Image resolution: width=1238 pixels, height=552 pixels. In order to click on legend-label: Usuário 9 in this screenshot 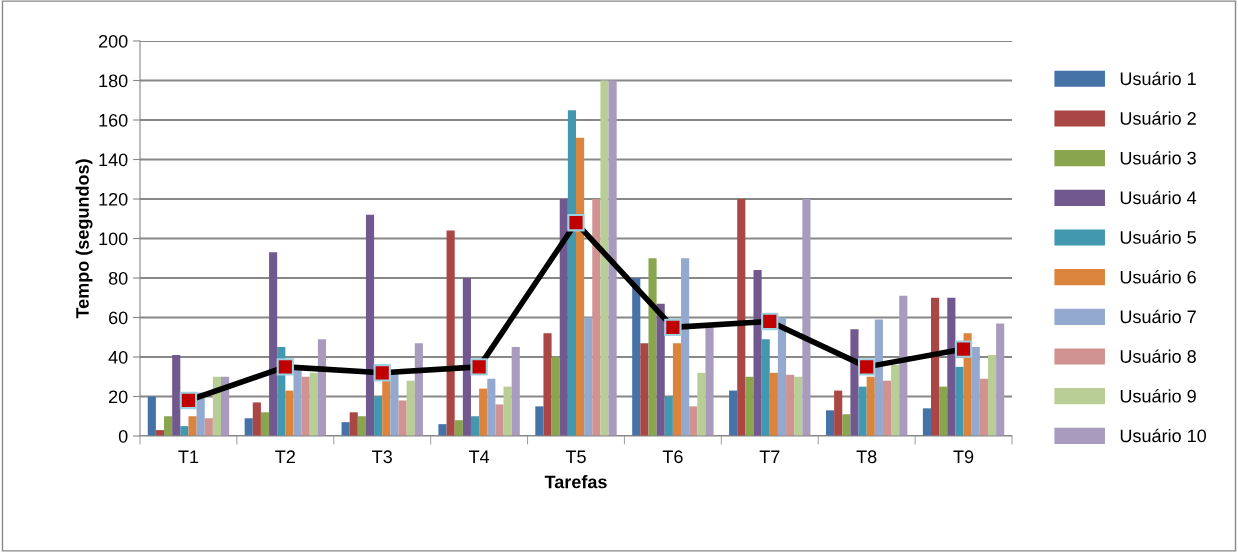, I will do `click(1158, 396)`.